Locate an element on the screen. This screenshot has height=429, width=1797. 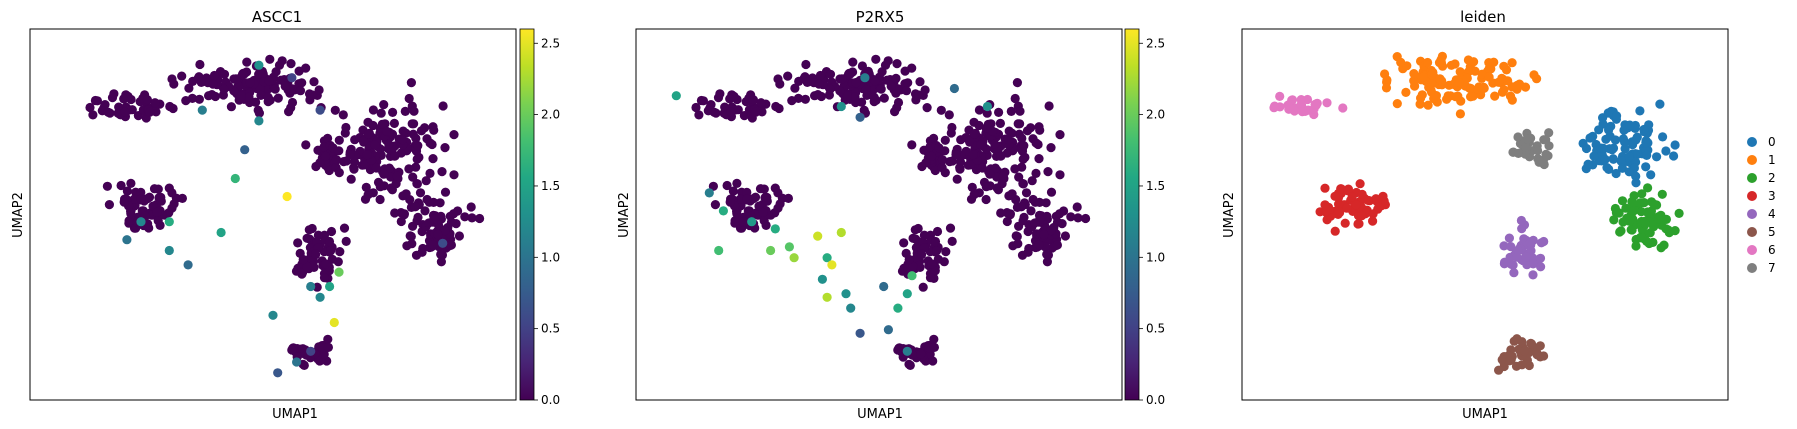
legend-label-7: 7 is located at coordinates (1772, 268).